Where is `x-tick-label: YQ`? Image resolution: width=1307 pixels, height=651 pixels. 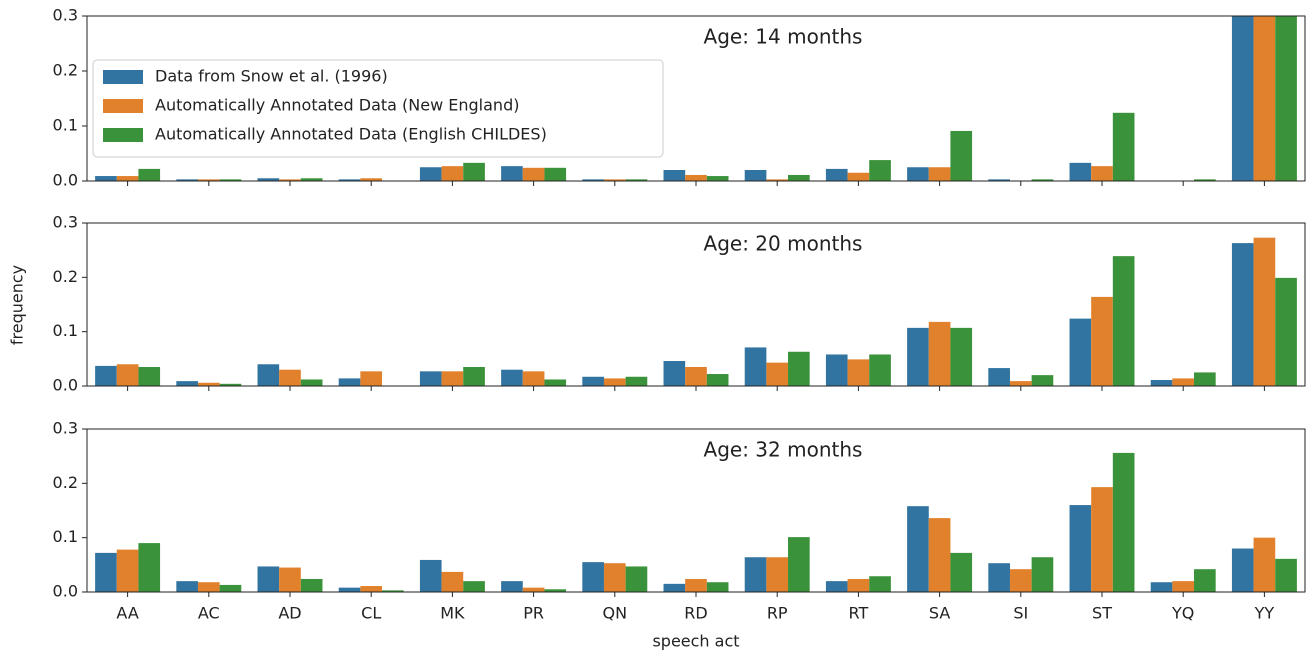
x-tick-label: YQ is located at coordinates (1182, 613).